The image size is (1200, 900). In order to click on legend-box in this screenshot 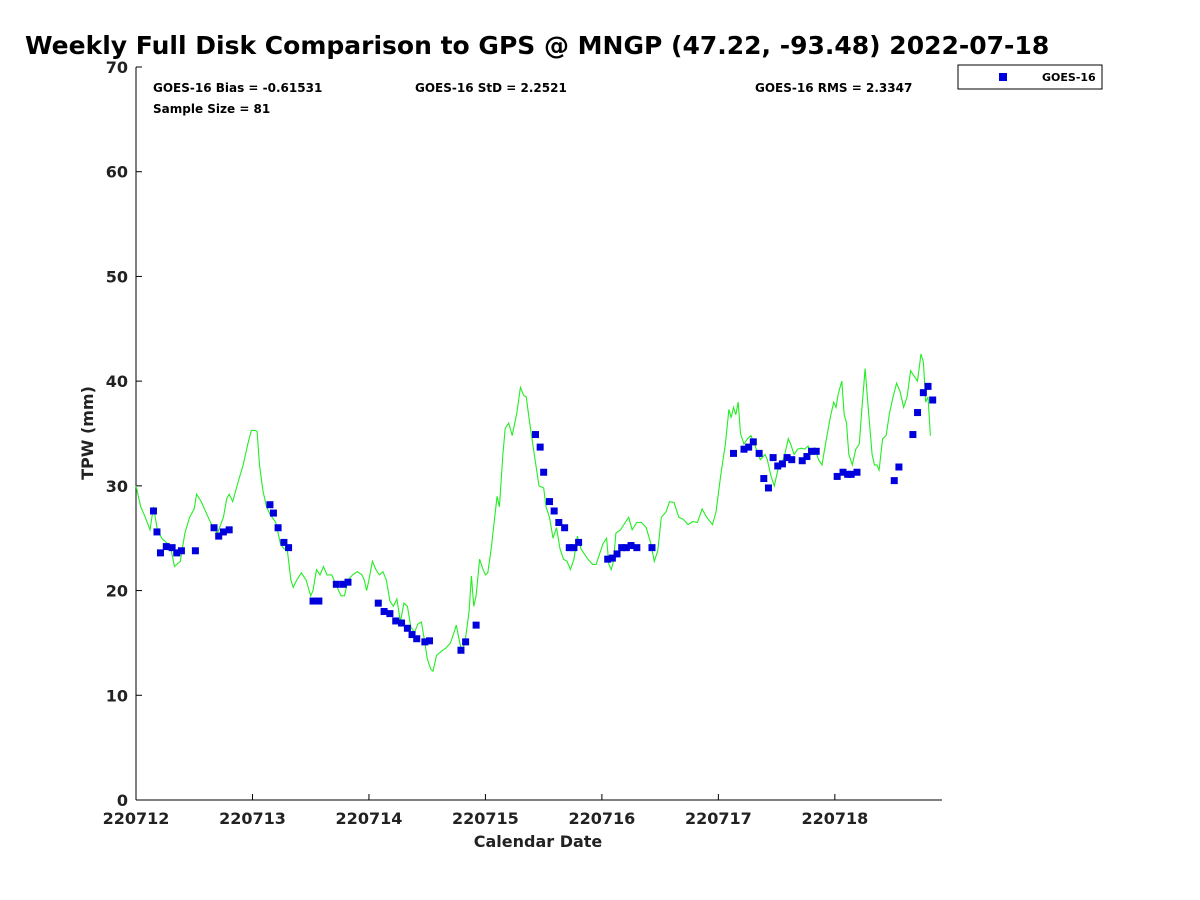, I will do `click(1030, 77)`.